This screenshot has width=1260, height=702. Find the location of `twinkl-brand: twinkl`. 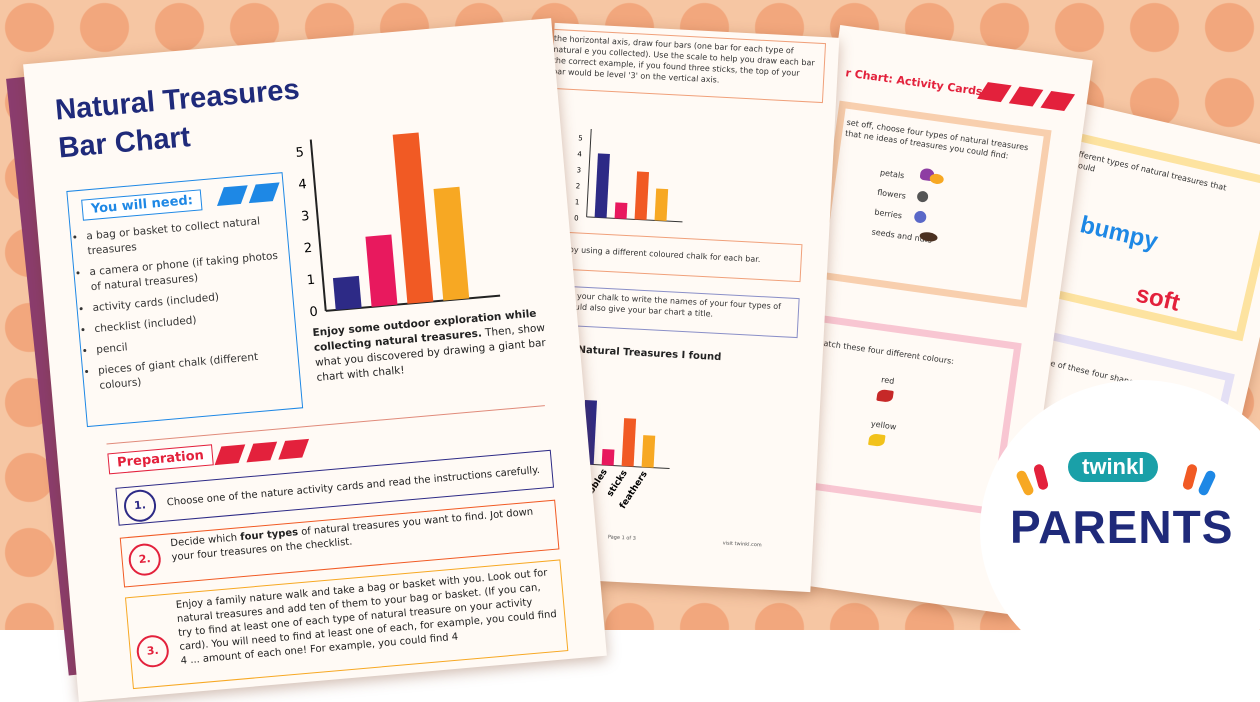

twinkl-brand: twinkl is located at coordinates (1113, 467).